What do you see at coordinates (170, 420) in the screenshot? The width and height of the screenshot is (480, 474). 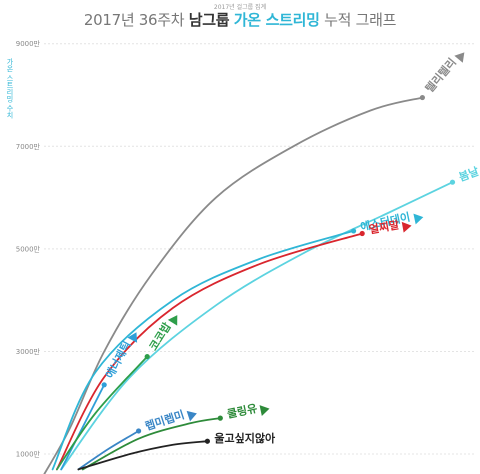 I see `series-label-group-6: 렙미렙미` at bounding box center [170, 420].